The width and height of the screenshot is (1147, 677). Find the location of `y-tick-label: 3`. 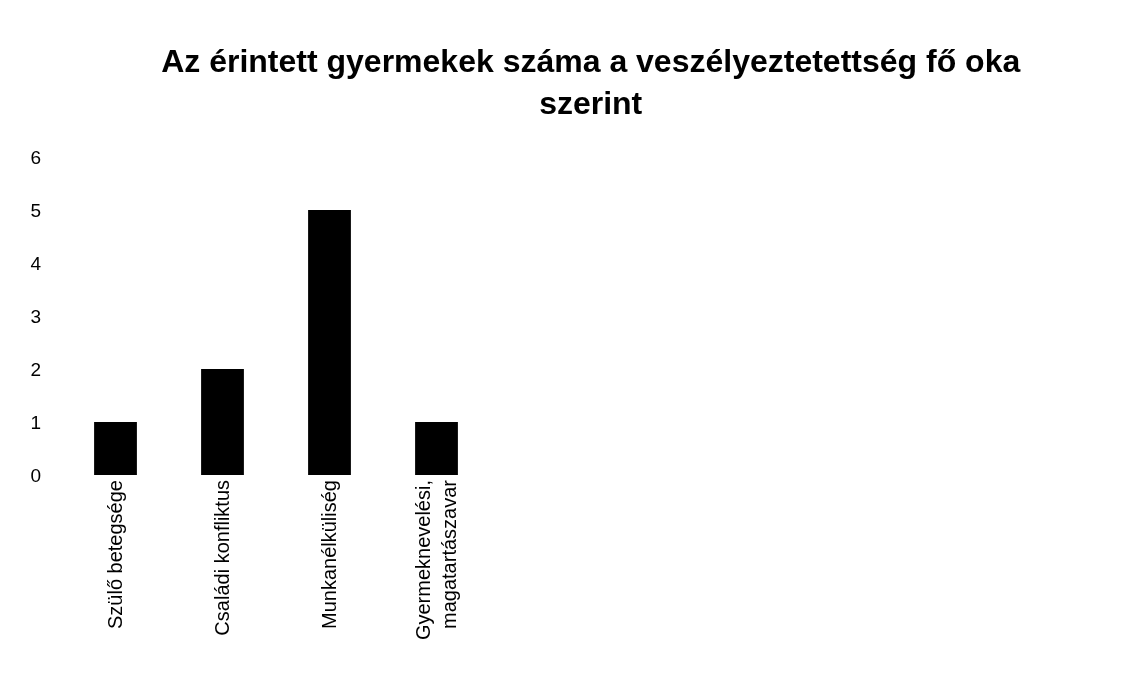

y-tick-label: 3 is located at coordinates (35, 316).